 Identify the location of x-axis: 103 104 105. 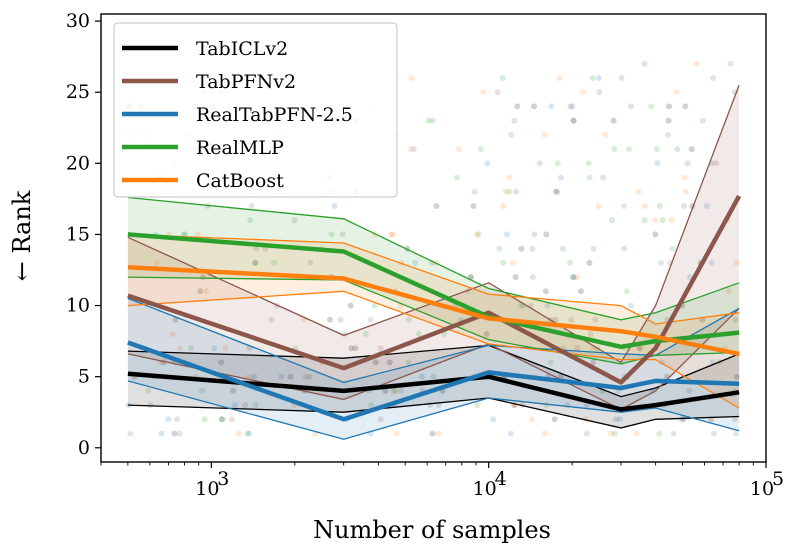
(442, 481).